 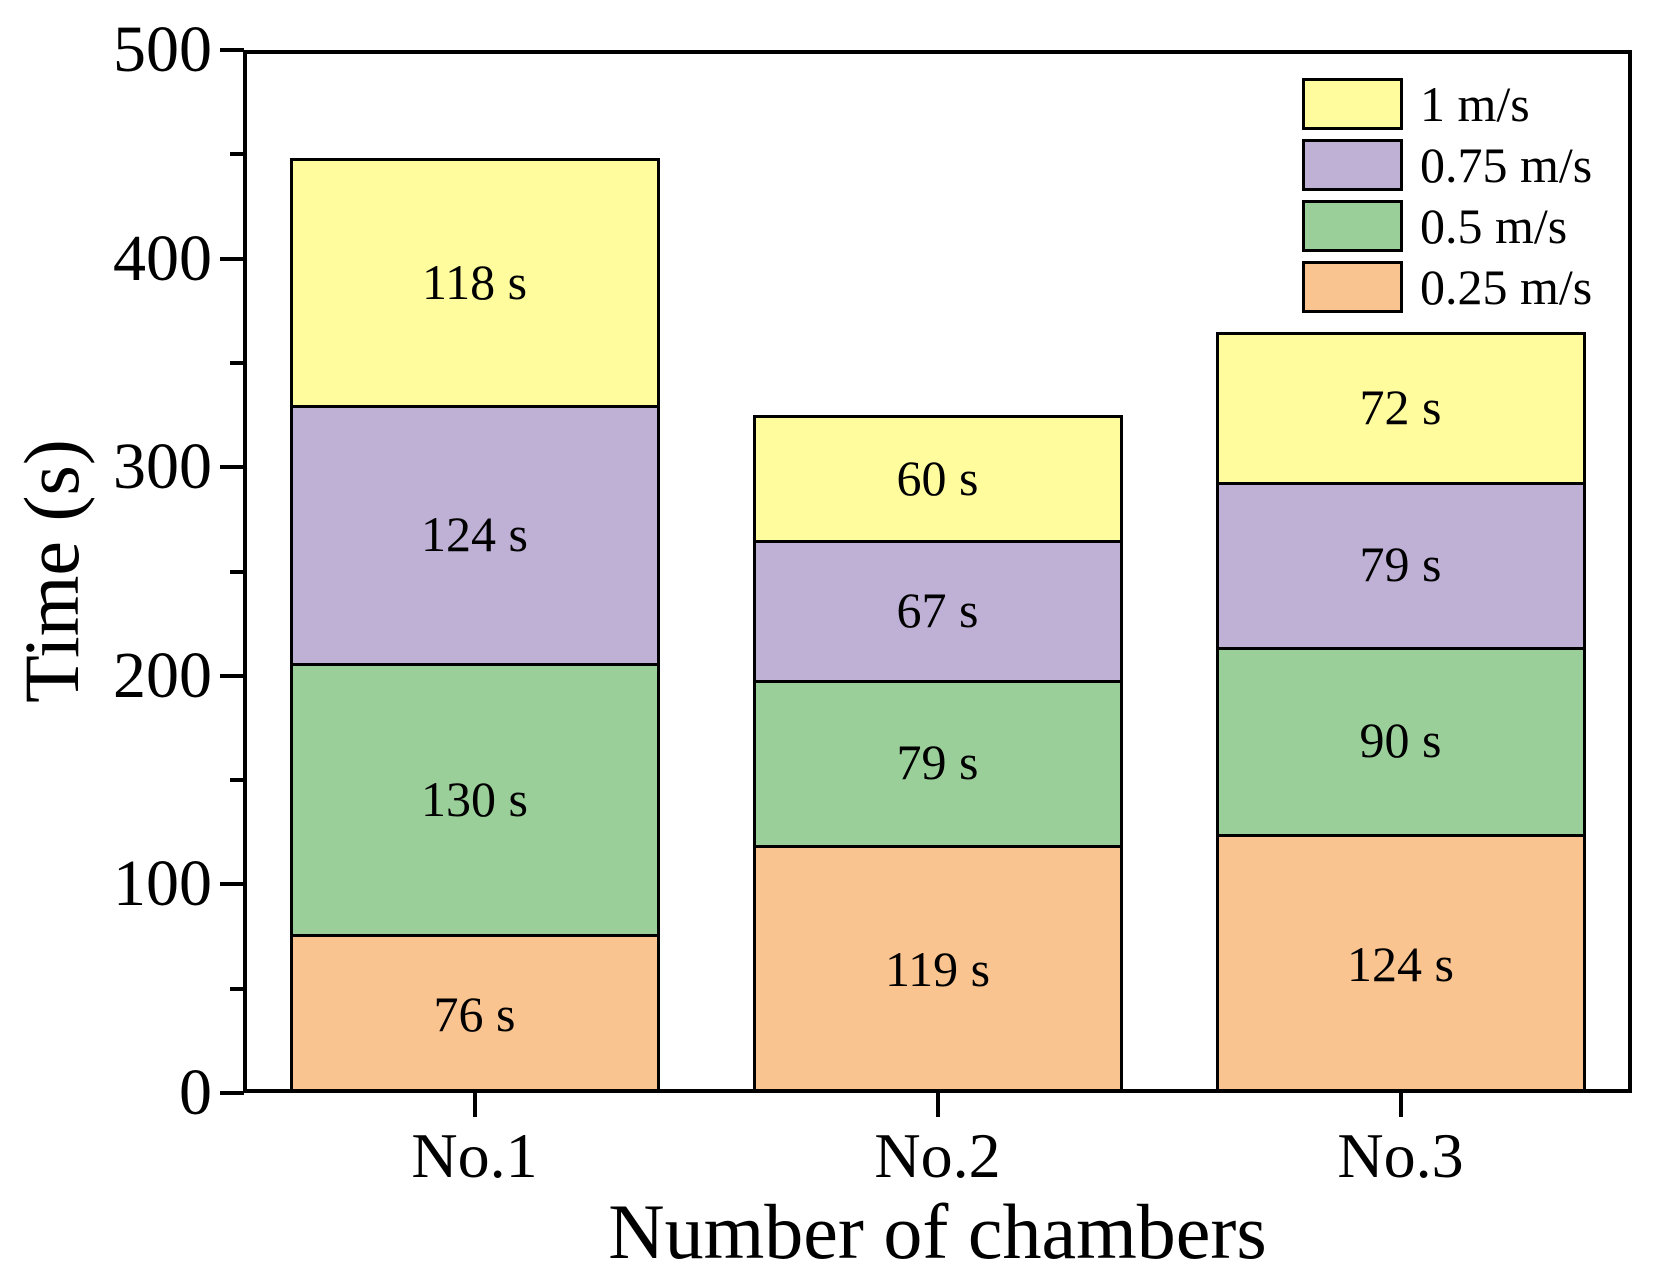 I want to click on bar-value-label: 72 s, so click(x=1400, y=406).